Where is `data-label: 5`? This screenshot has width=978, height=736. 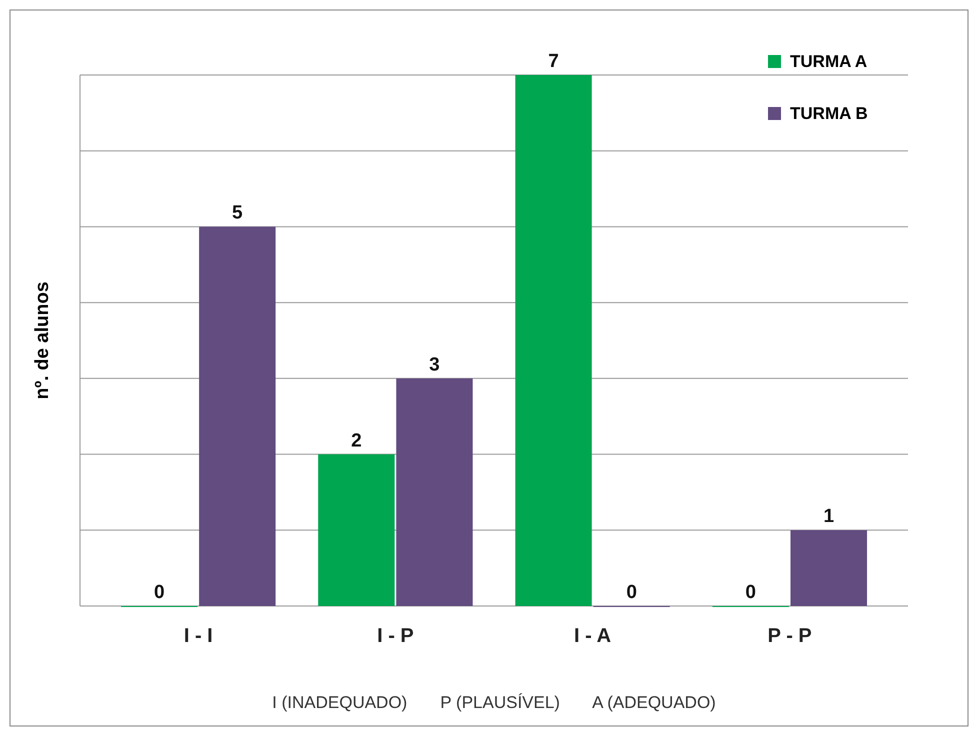
data-label: 5 is located at coordinates (238, 213).